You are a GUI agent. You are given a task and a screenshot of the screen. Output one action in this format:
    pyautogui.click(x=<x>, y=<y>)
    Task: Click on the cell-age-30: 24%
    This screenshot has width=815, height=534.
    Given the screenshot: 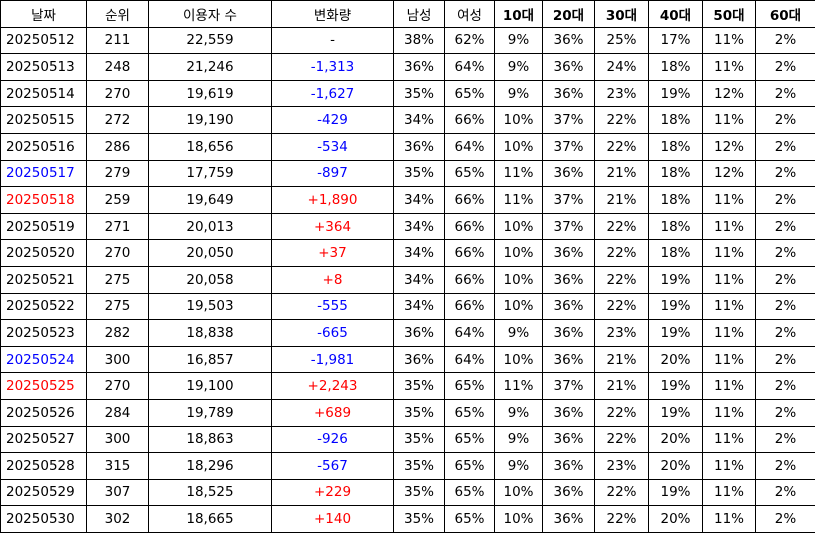 What is the action you would take?
    pyautogui.click(x=621, y=67)
    